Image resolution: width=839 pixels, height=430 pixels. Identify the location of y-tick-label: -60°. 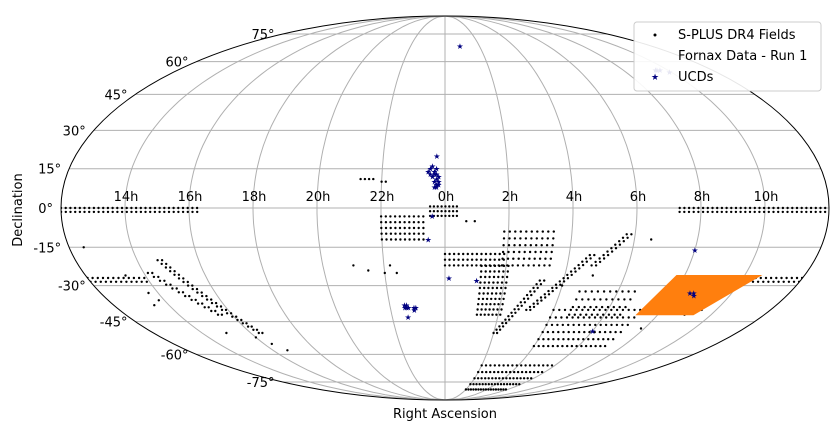
(175, 355).